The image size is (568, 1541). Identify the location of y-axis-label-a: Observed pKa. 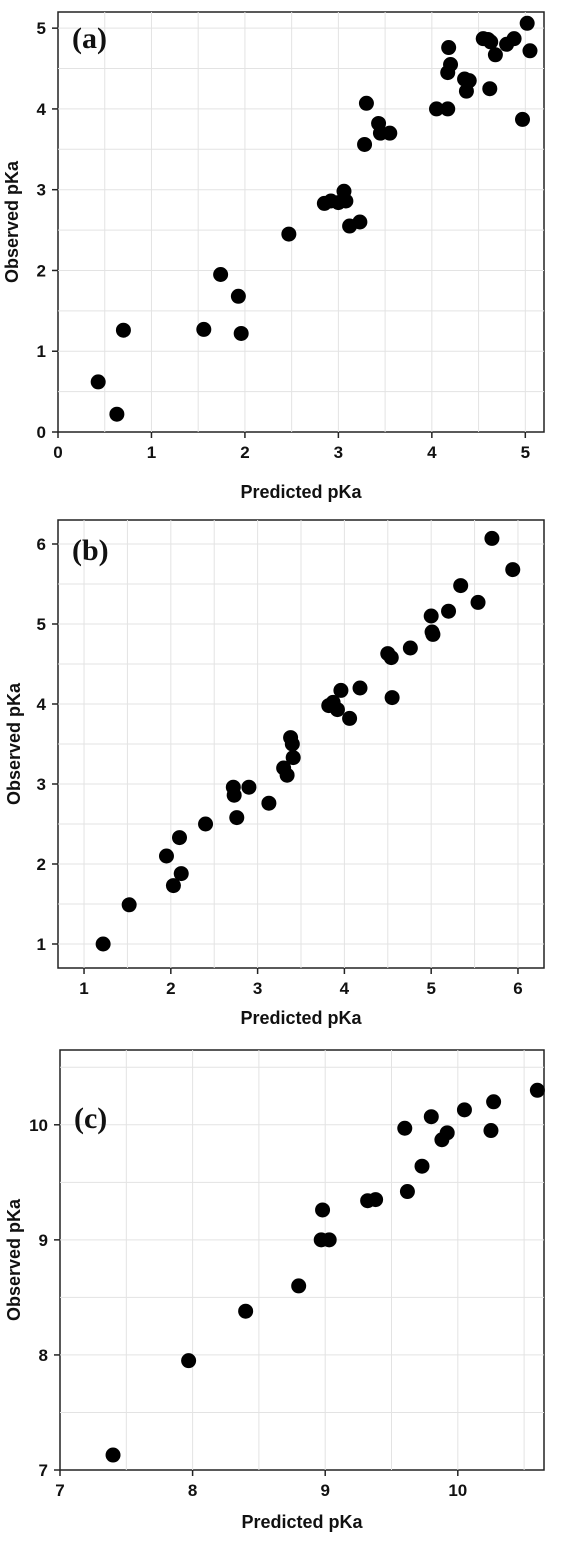
(12, 221).